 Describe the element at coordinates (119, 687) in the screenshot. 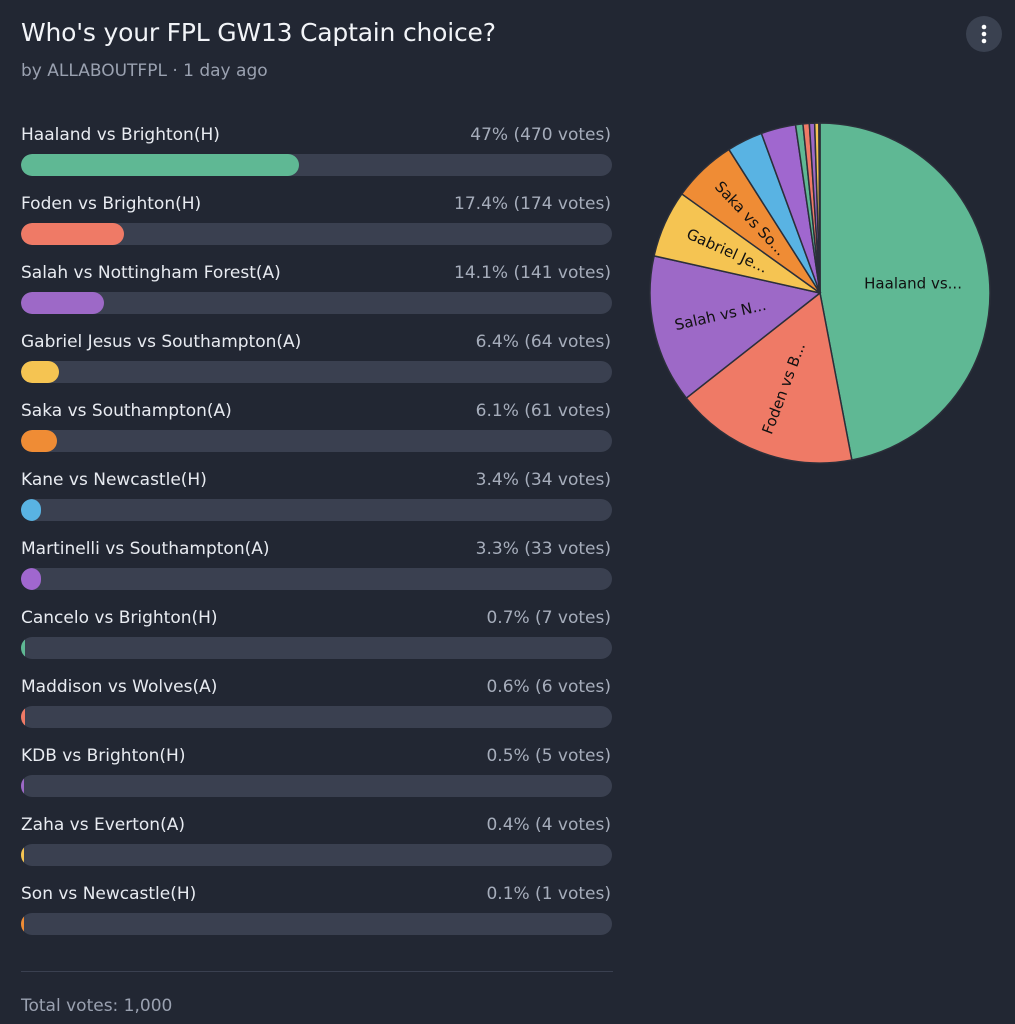

I see `option-label: Maddison vs Wolves(A)` at that location.